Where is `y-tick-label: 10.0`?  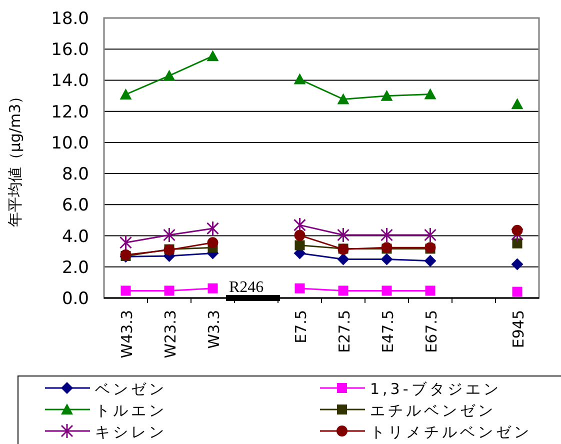
y-tick-label: 10.0 is located at coordinates (70, 143).